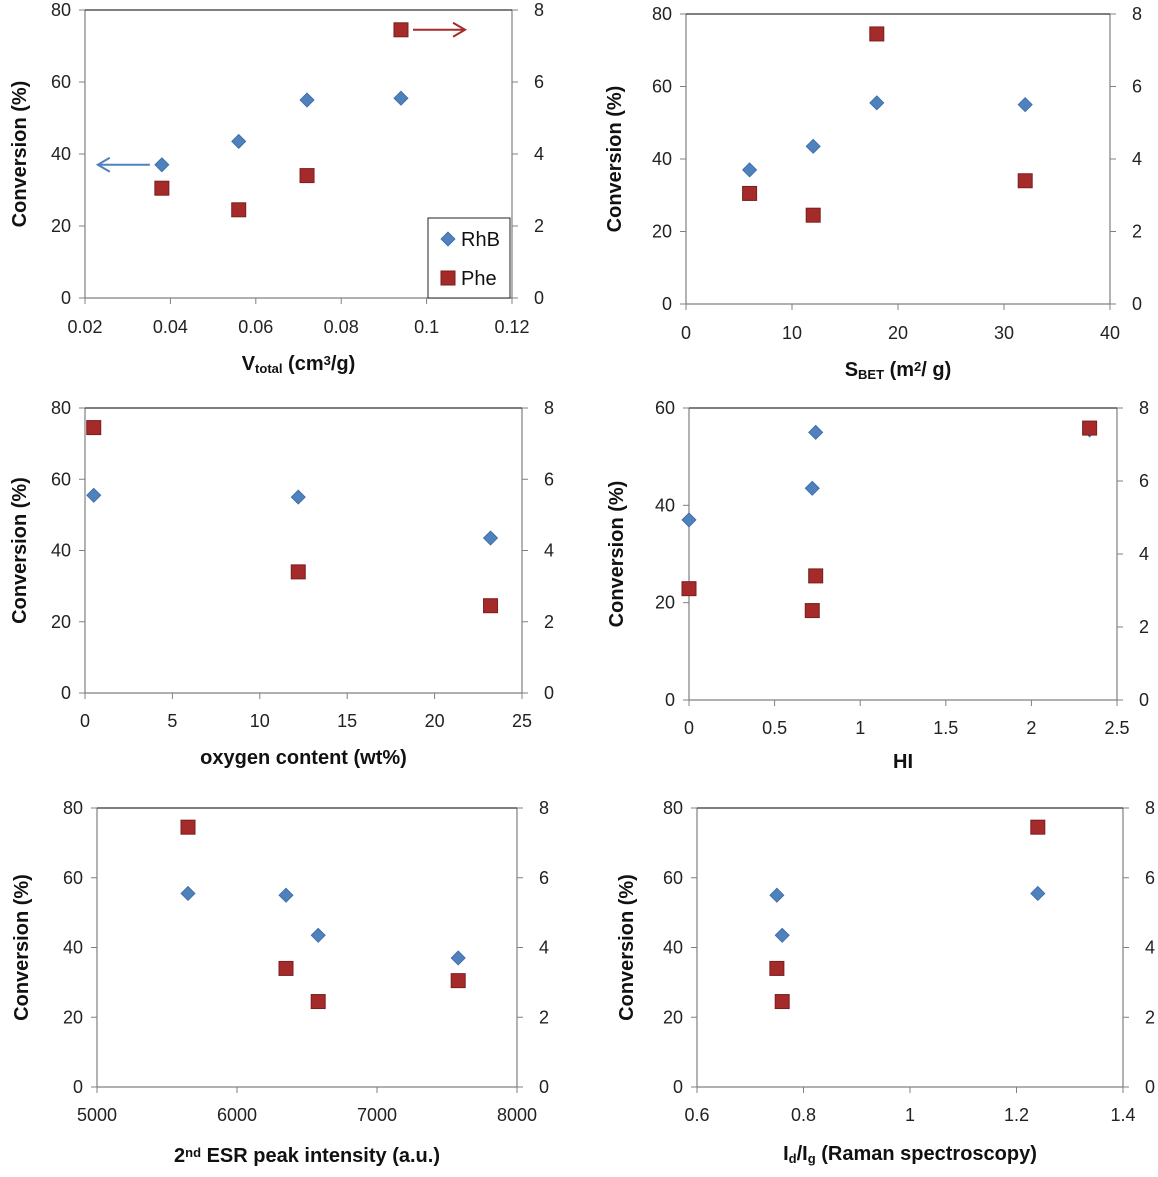 This screenshot has height=1177, width=1158. Describe the element at coordinates (460, 29) in the screenshot. I see `right-arrowhead-icon` at that location.